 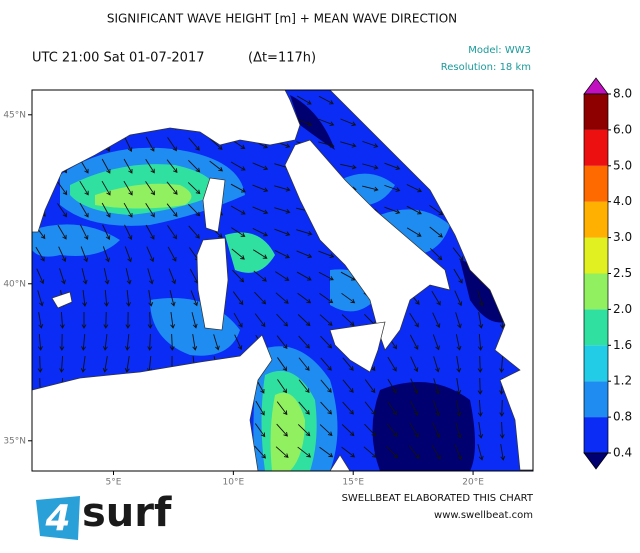 What do you see at coordinates (622, 94) in the screenshot?
I see `colorbar-label: 8.0` at bounding box center [622, 94].